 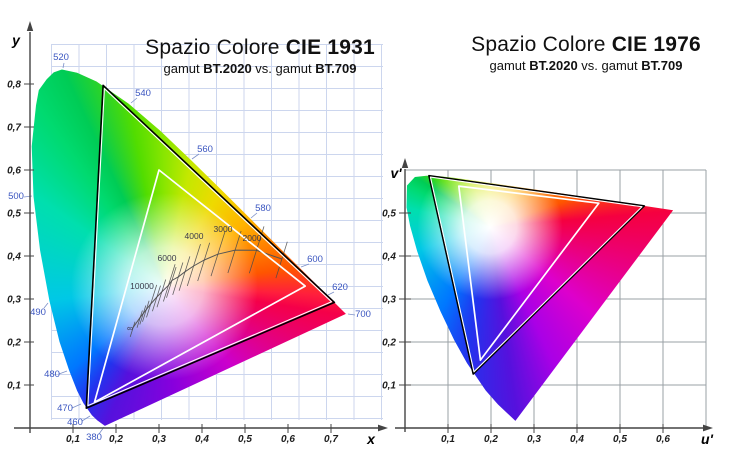 What do you see at coordinates (263, 208) in the screenshot?
I see `wavelength-label-580: 580` at bounding box center [263, 208].